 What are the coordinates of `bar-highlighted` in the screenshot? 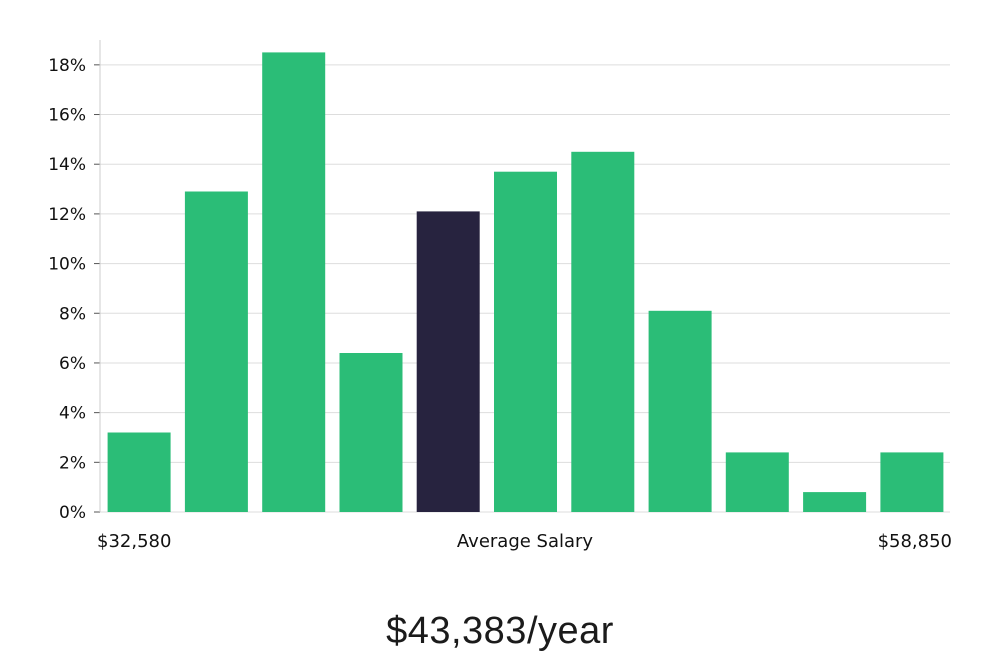 It's located at (448, 361).